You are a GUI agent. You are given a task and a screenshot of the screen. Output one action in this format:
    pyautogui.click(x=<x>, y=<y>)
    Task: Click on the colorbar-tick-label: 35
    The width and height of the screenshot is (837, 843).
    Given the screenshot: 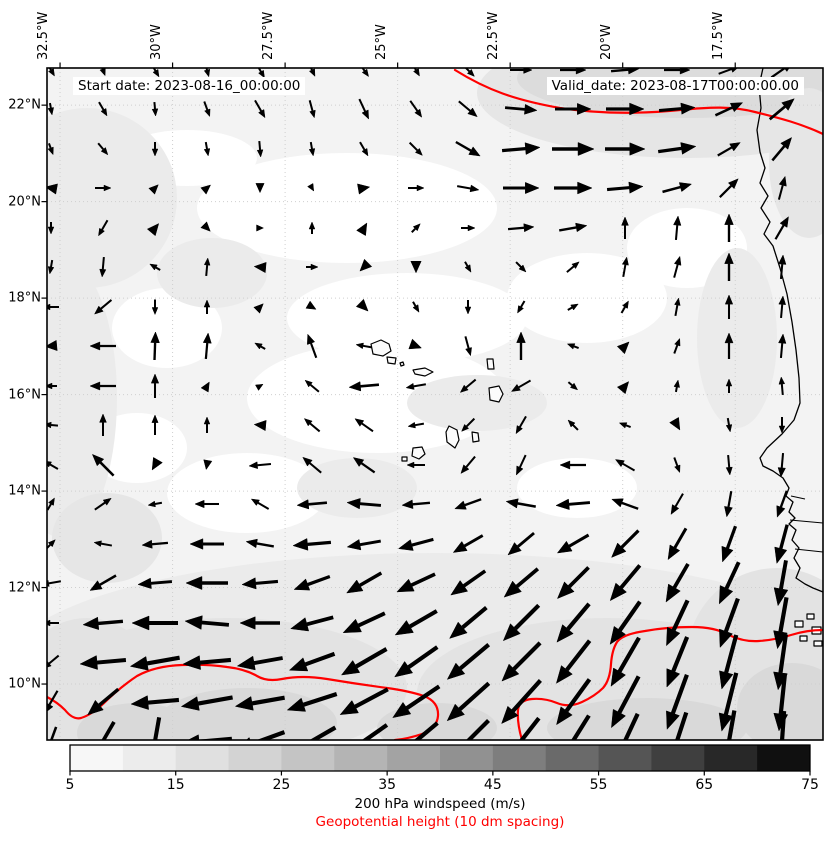 What is the action you would take?
    pyautogui.click(x=387, y=785)
    